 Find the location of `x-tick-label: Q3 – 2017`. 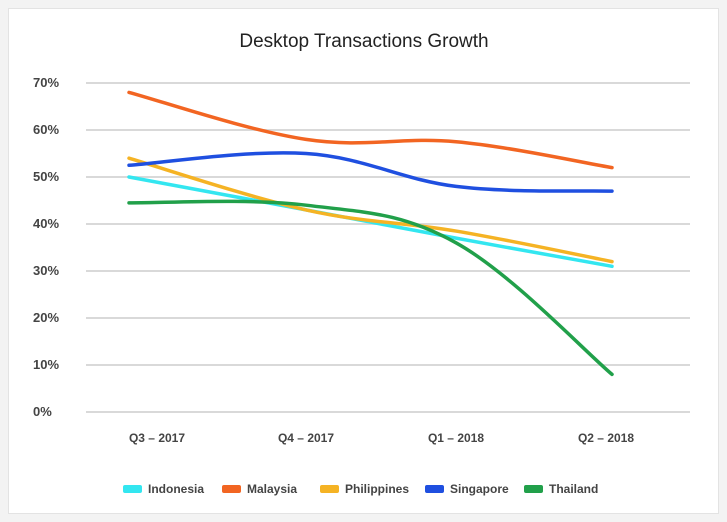

x-tick-label: Q3 – 2017 is located at coordinates (157, 438).